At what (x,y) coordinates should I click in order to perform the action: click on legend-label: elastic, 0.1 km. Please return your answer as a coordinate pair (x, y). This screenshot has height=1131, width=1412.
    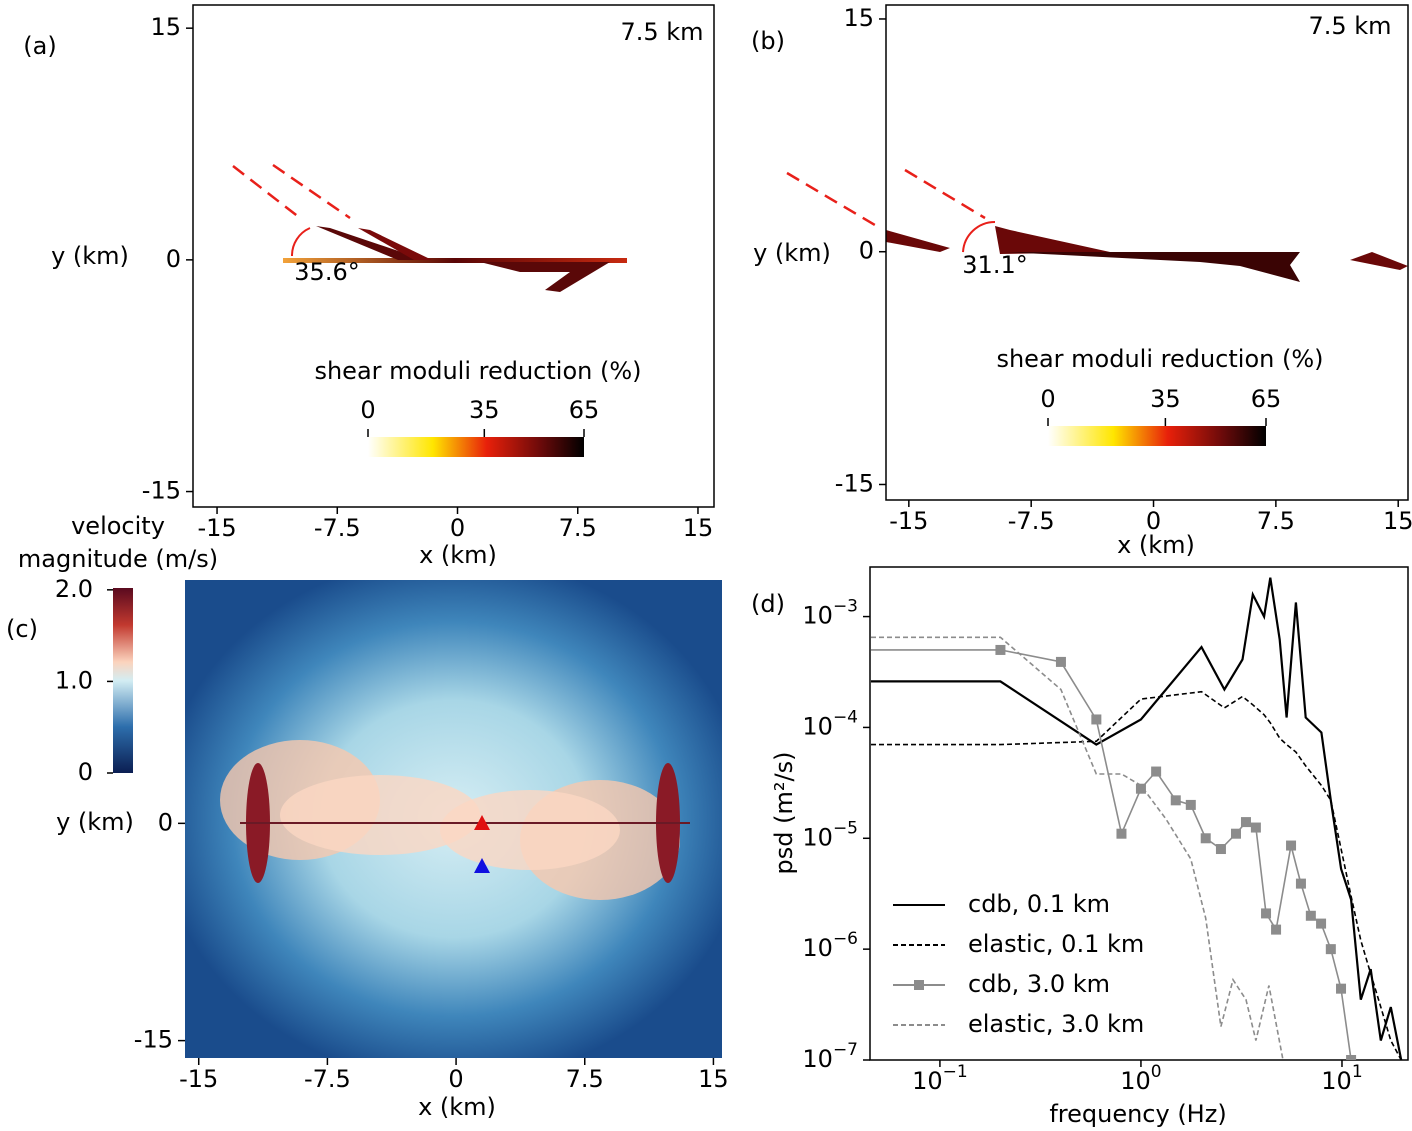
    Looking at the image, I should click on (1056, 944).